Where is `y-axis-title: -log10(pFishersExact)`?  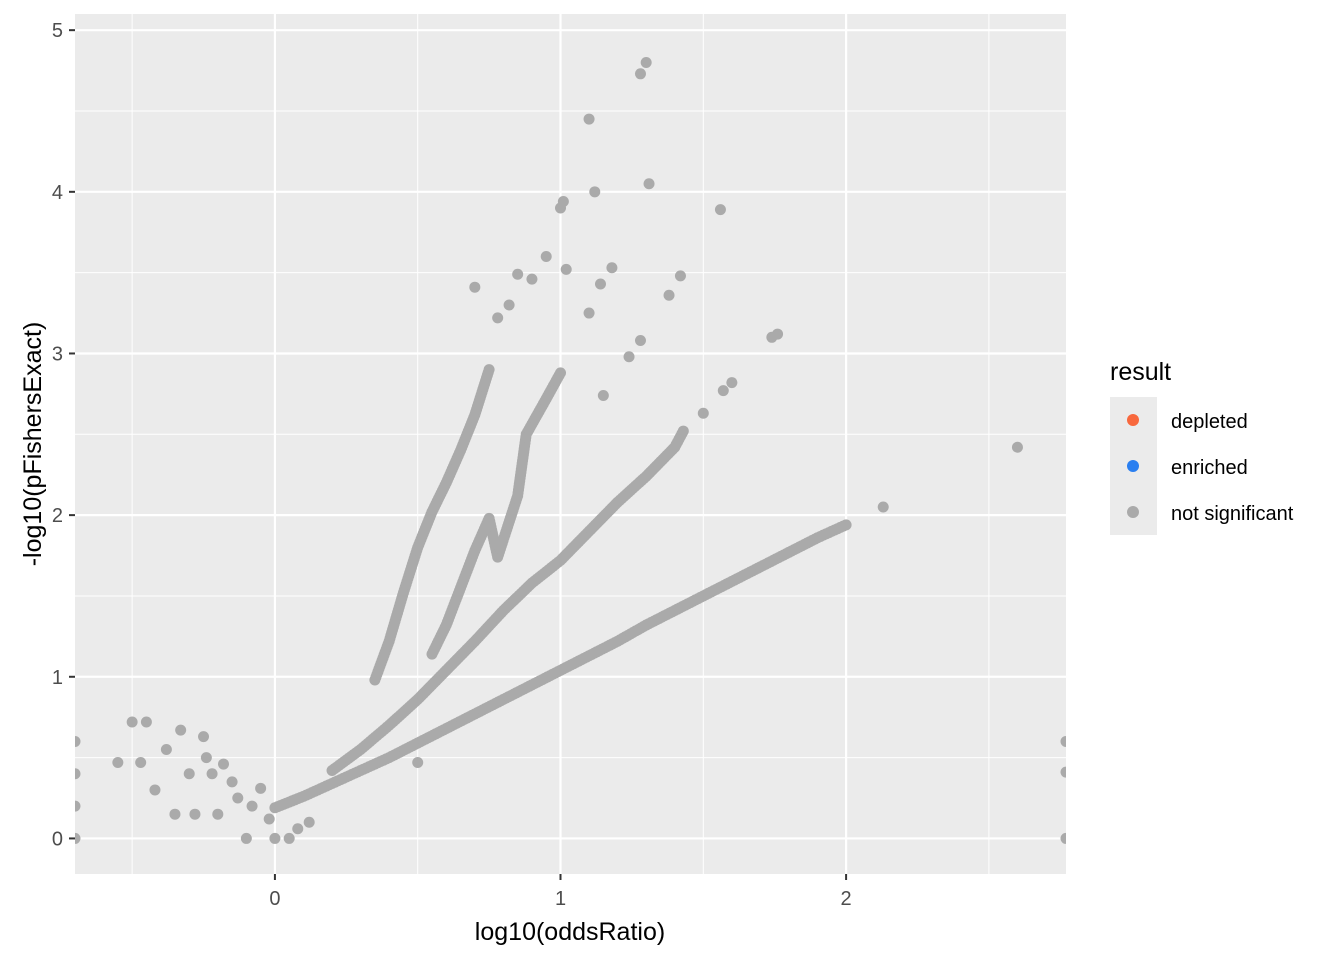 y-axis-title: -log10(pFishersExact) is located at coordinates (33, 444).